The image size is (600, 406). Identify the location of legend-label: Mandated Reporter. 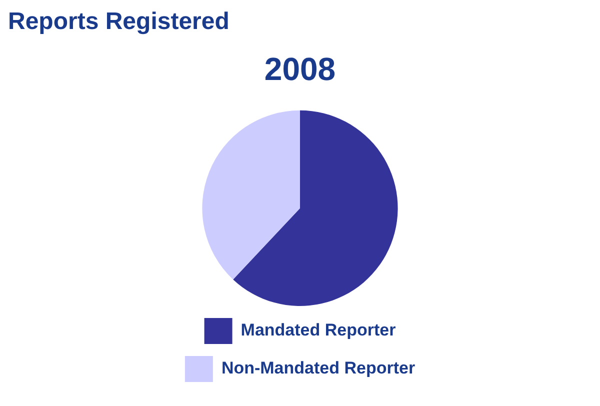
(318, 330).